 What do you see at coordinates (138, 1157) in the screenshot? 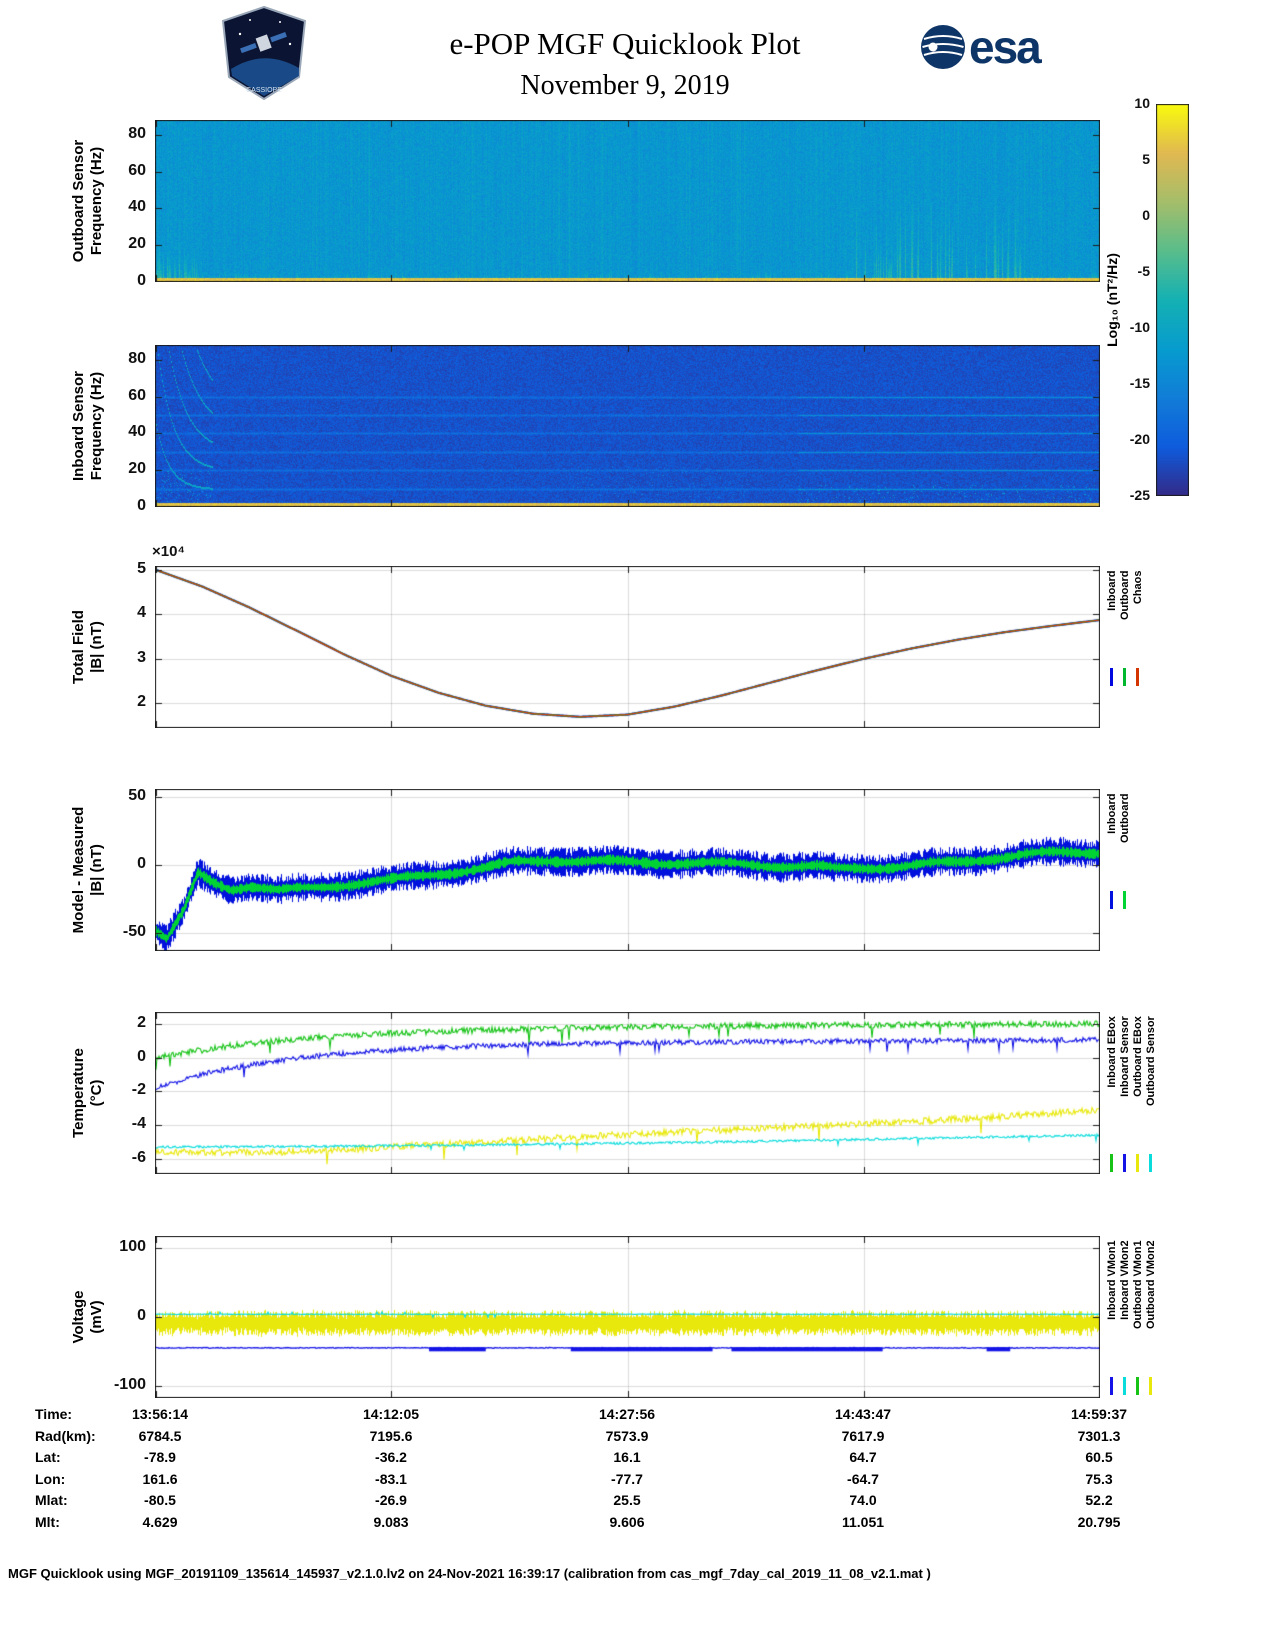
I see `y-tick-label: -6` at bounding box center [138, 1157].